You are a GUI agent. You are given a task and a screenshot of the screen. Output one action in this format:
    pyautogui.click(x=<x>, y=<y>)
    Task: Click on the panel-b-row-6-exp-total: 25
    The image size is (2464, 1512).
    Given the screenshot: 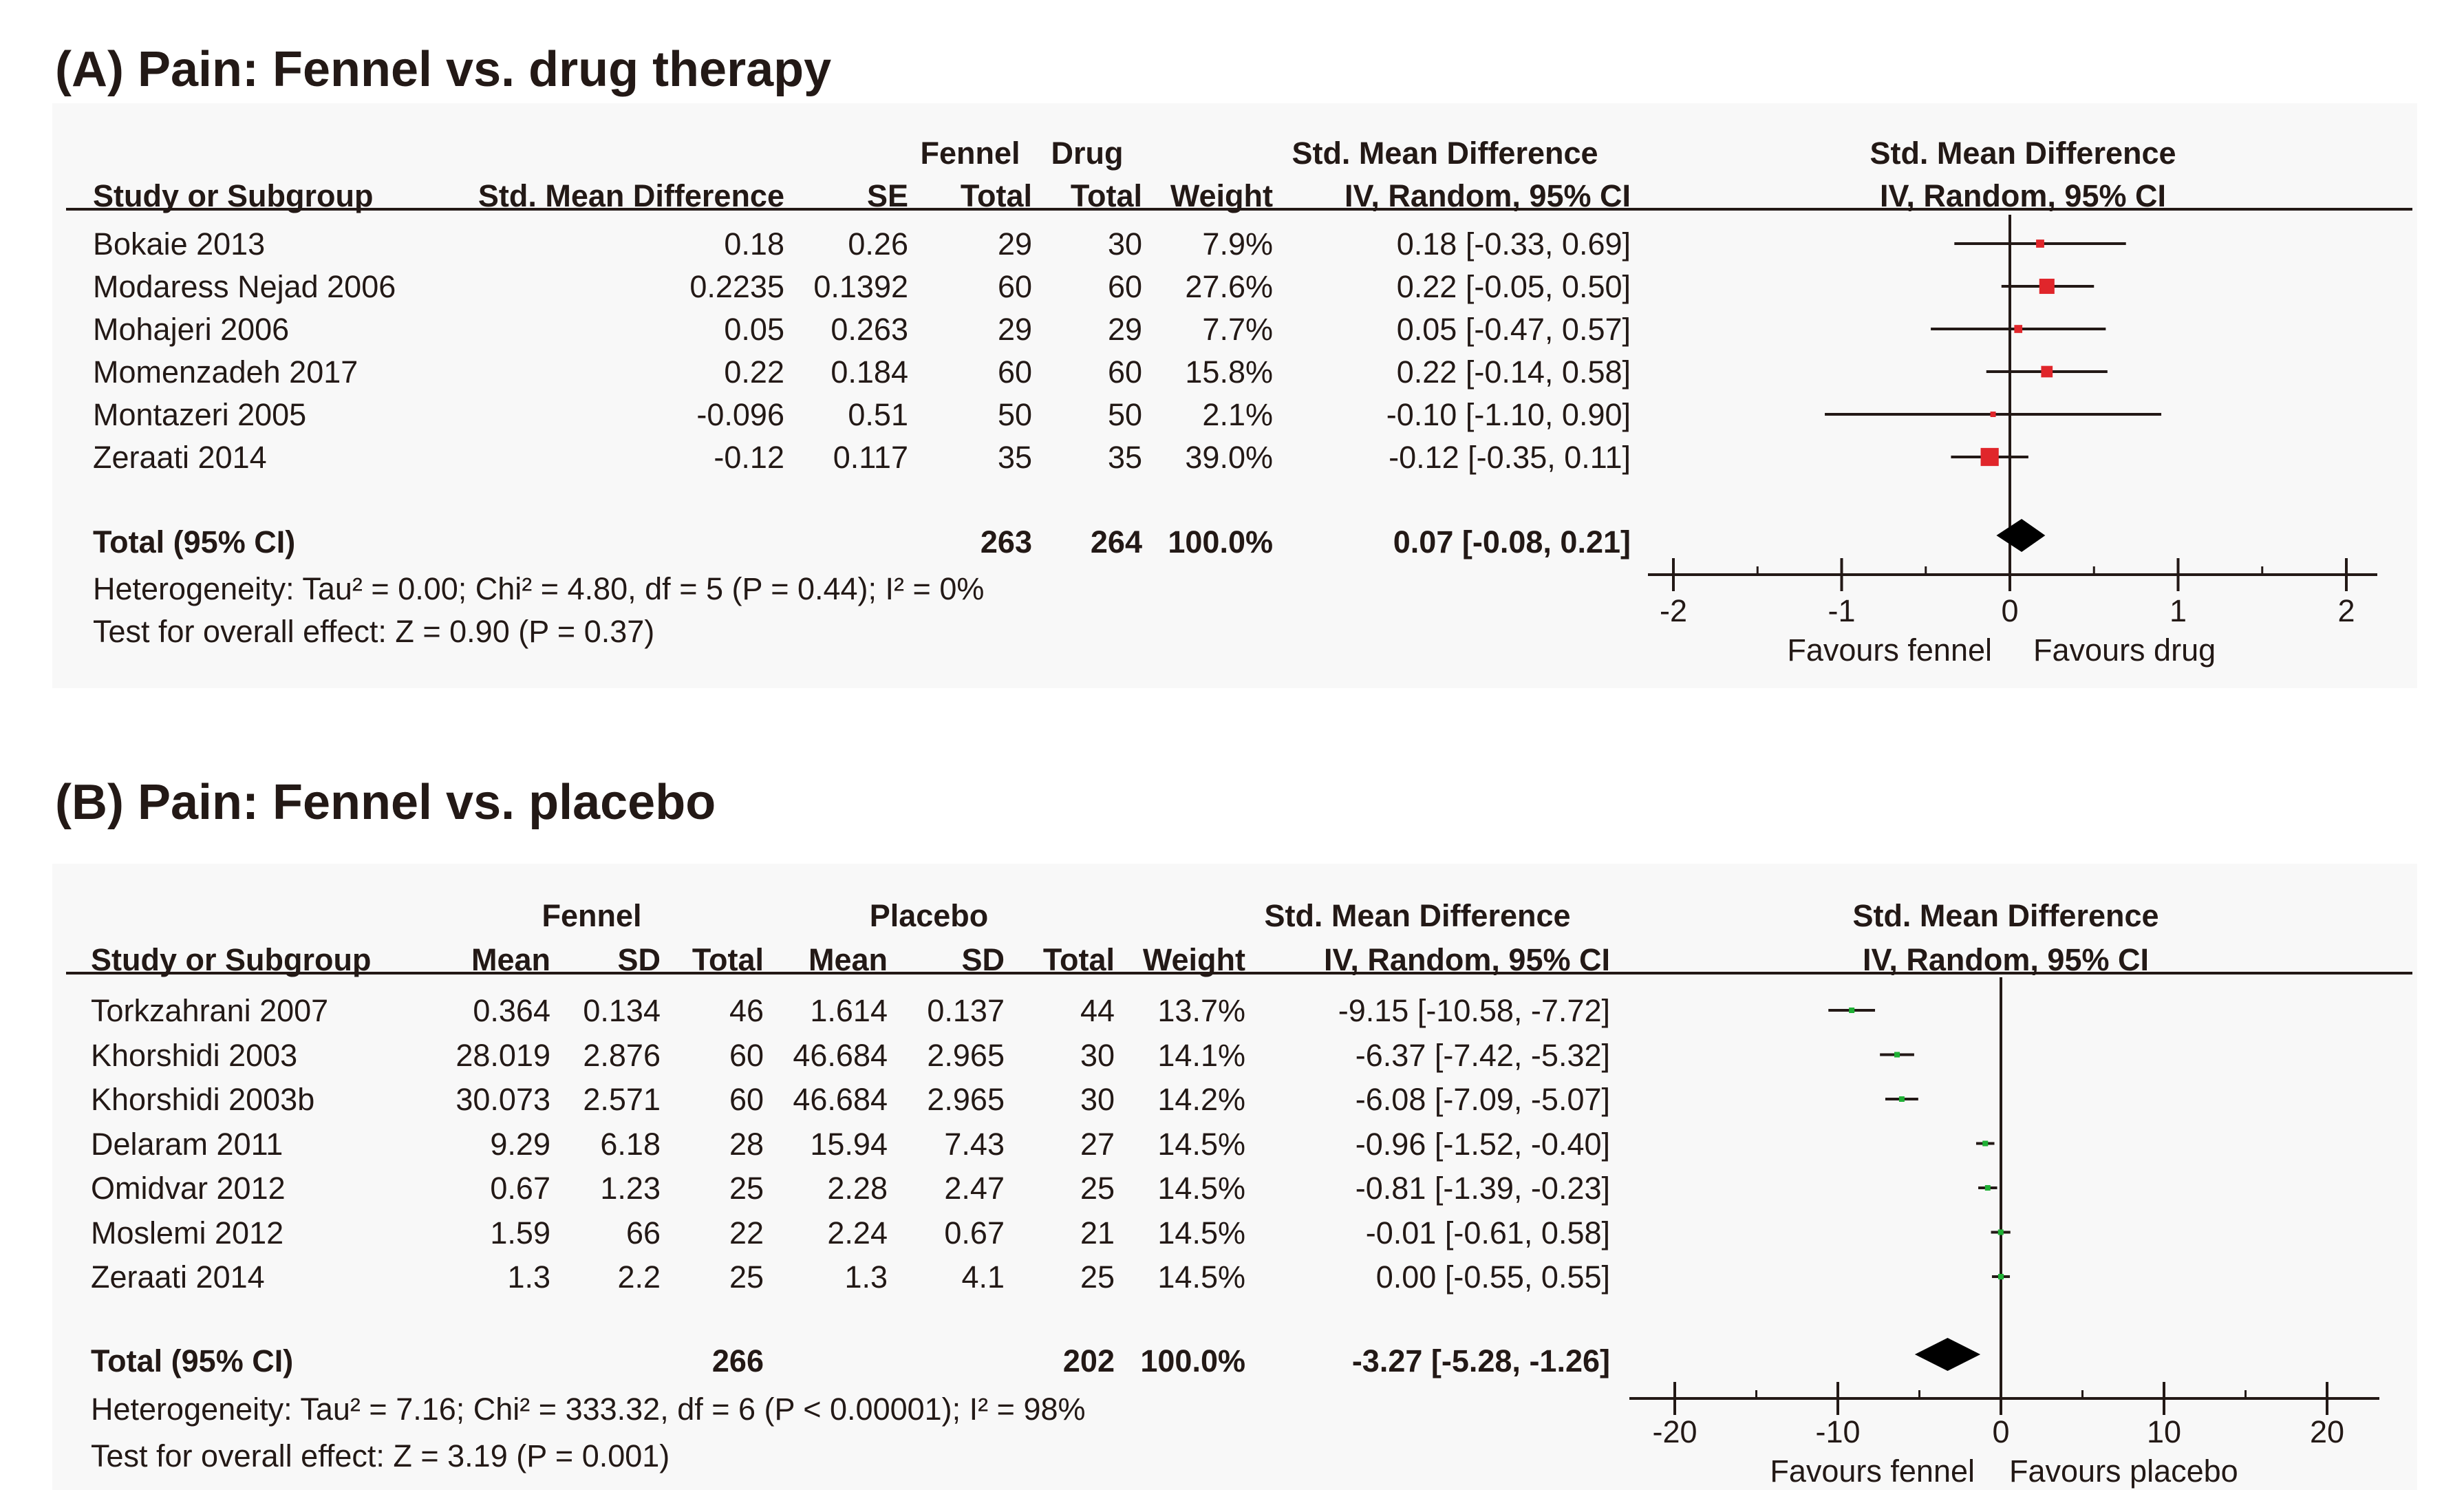 What is the action you would take?
    pyautogui.click(x=746, y=1277)
    